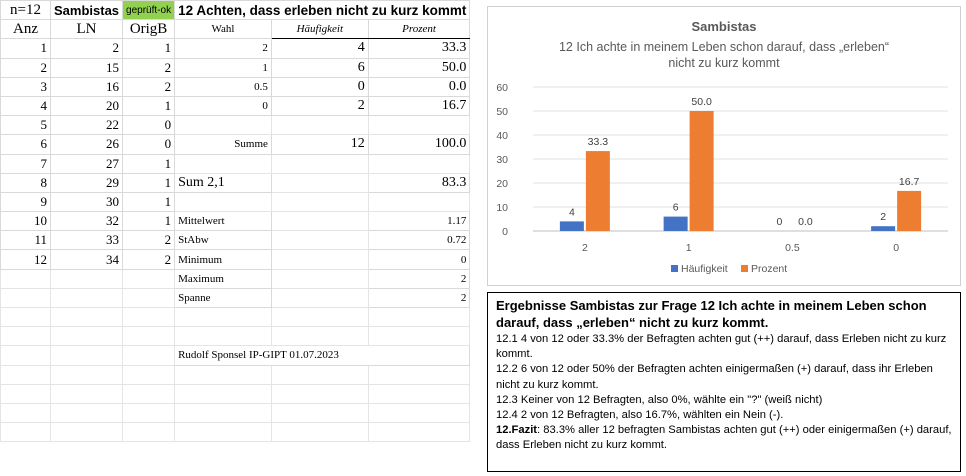  I want to click on freq-prozent: 16.7, so click(419, 106).